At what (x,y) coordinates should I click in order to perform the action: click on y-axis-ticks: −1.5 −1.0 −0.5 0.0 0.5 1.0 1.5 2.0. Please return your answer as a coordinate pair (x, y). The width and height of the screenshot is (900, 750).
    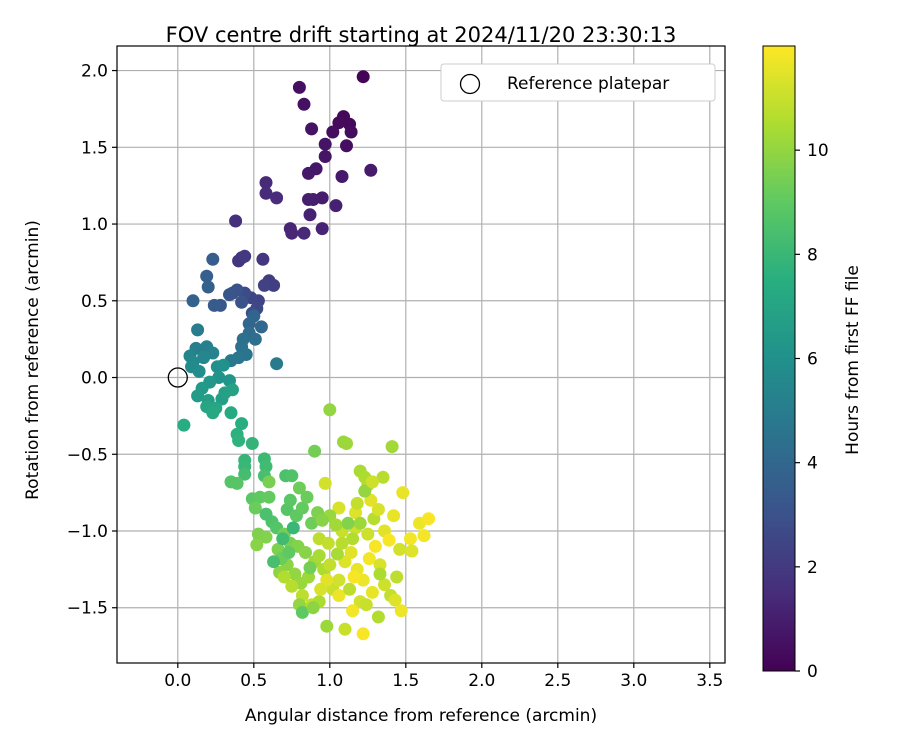
    Looking at the image, I should click on (92, 340).